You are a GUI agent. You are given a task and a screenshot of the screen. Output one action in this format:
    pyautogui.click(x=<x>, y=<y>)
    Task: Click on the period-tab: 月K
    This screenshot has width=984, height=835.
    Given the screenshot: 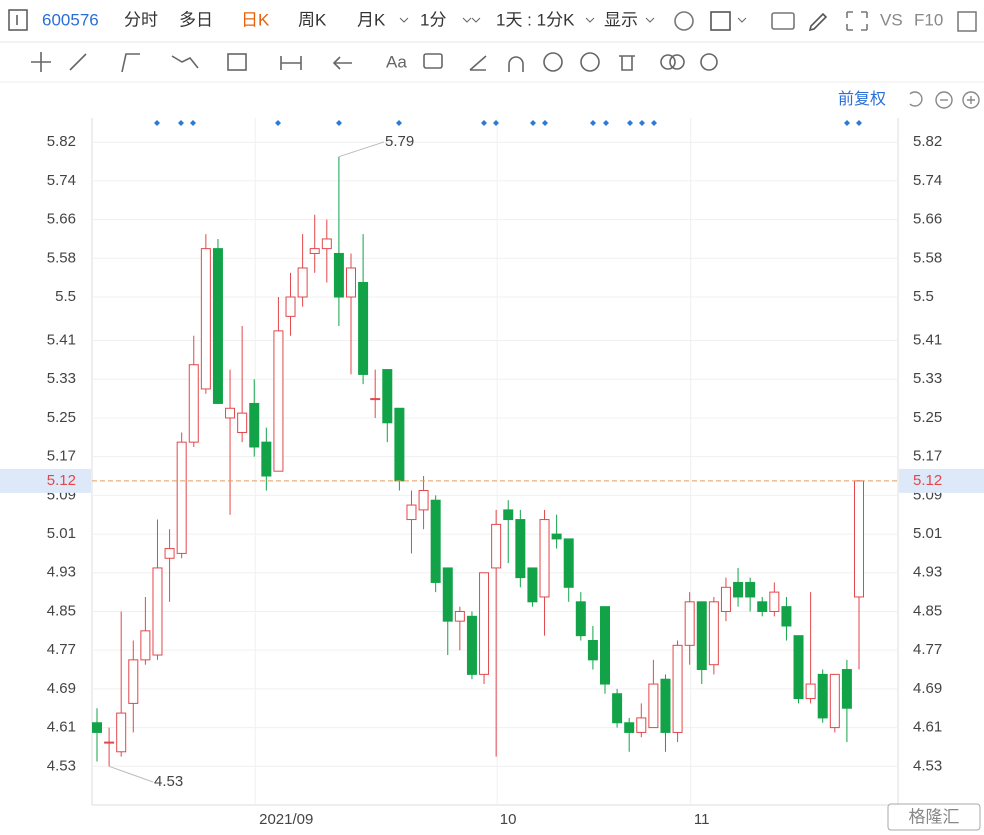 What is the action you would take?
    pyautogui.click(x=371, y=19)
    